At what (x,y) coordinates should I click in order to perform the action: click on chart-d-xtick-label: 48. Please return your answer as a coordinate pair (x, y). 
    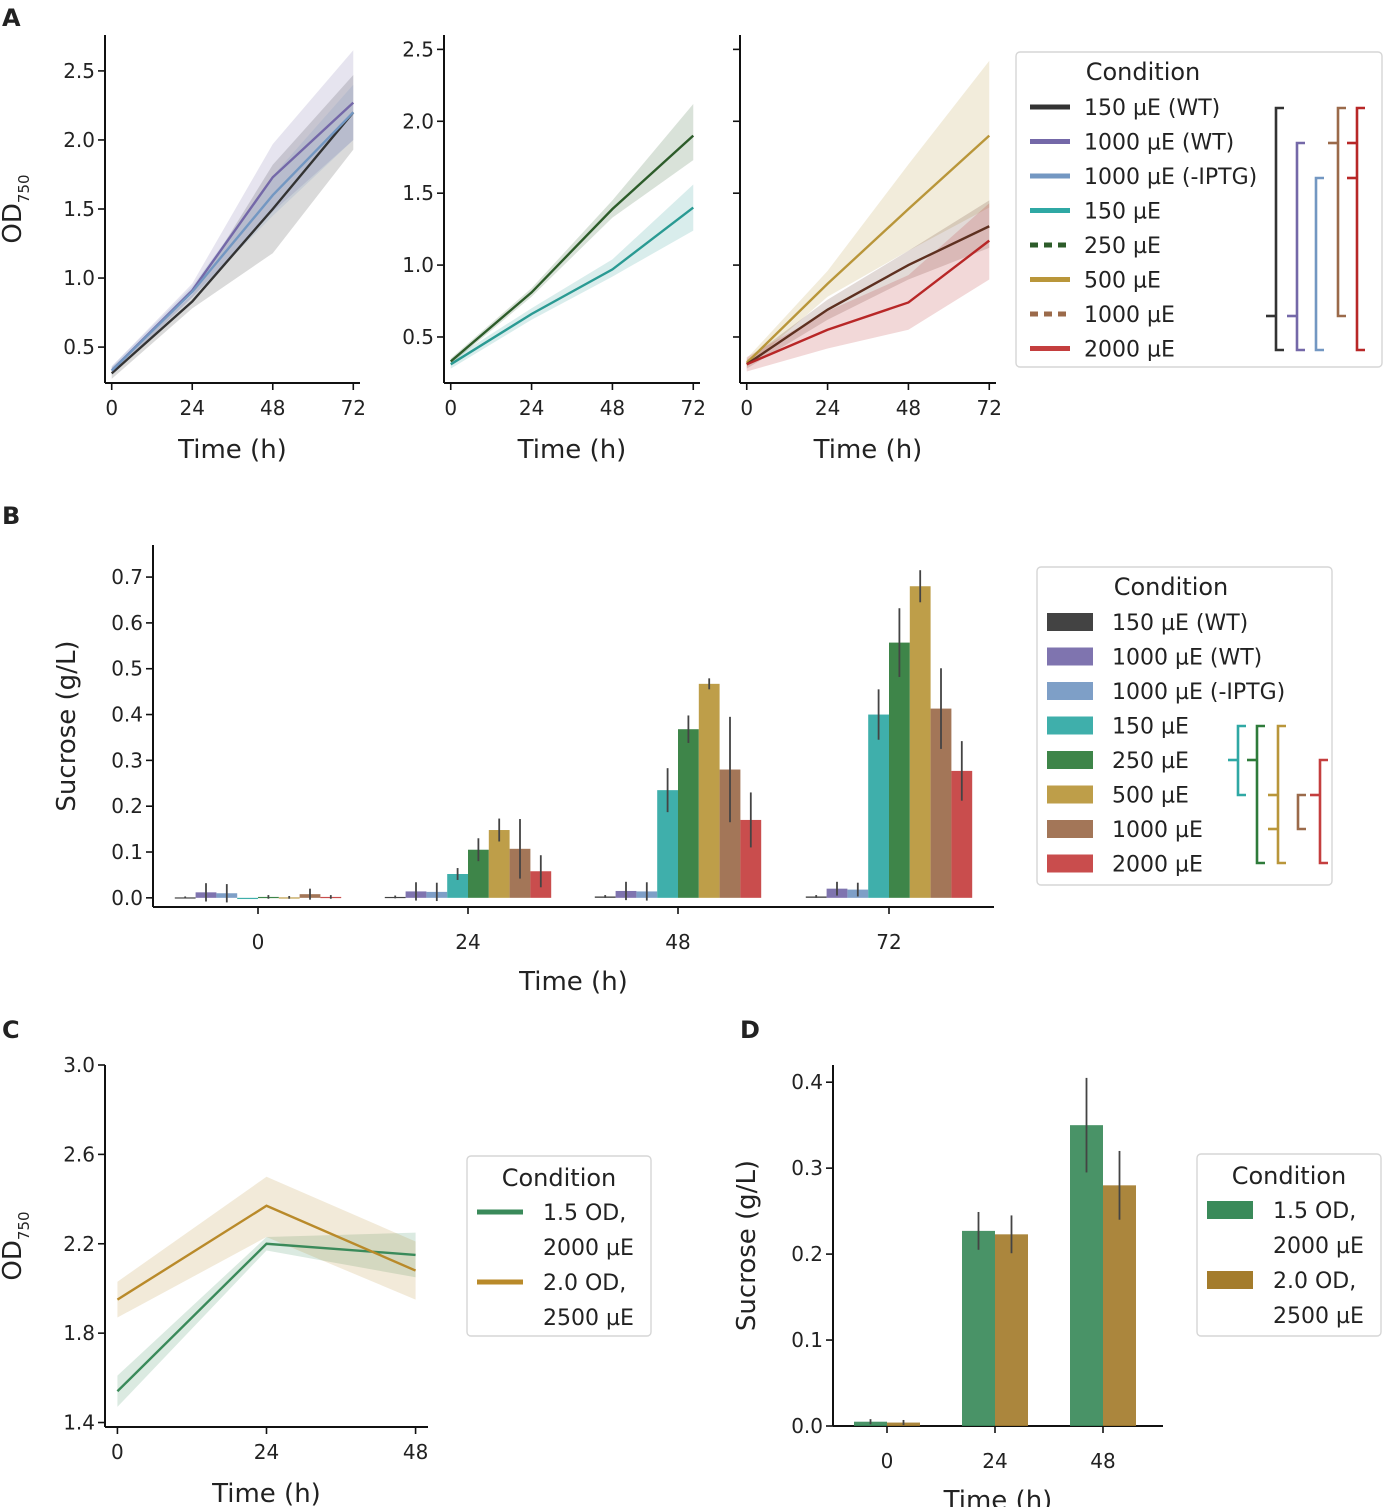
    Looking at the image, I should click on (1102, 1461).